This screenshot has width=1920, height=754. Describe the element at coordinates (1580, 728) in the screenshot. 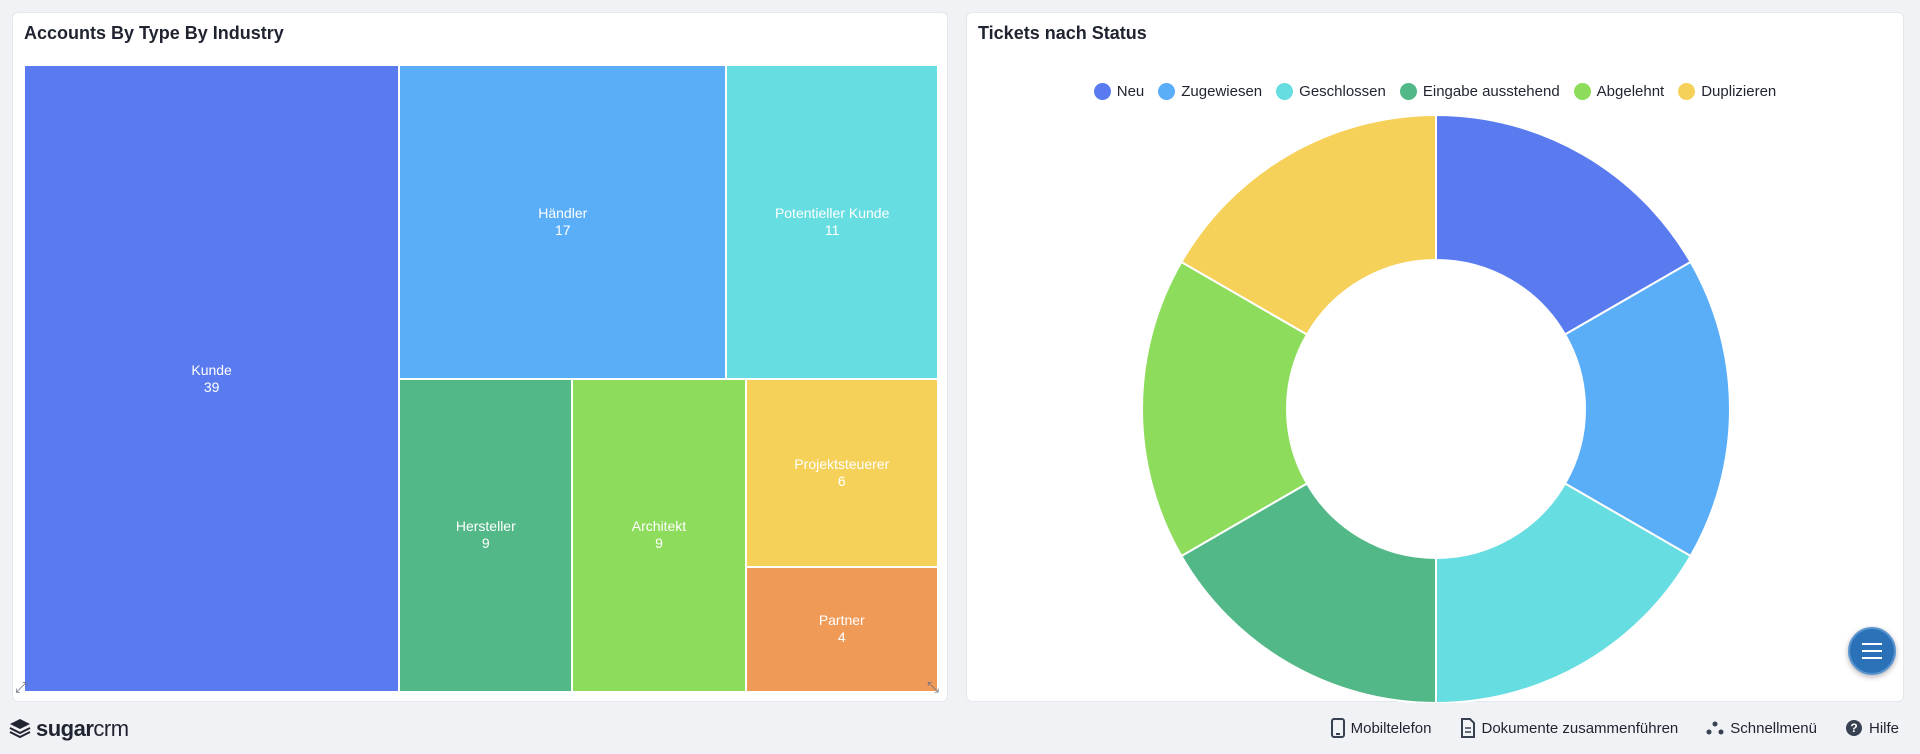

I see `footer-link-label: Dokumente zusammenführen` at that location.